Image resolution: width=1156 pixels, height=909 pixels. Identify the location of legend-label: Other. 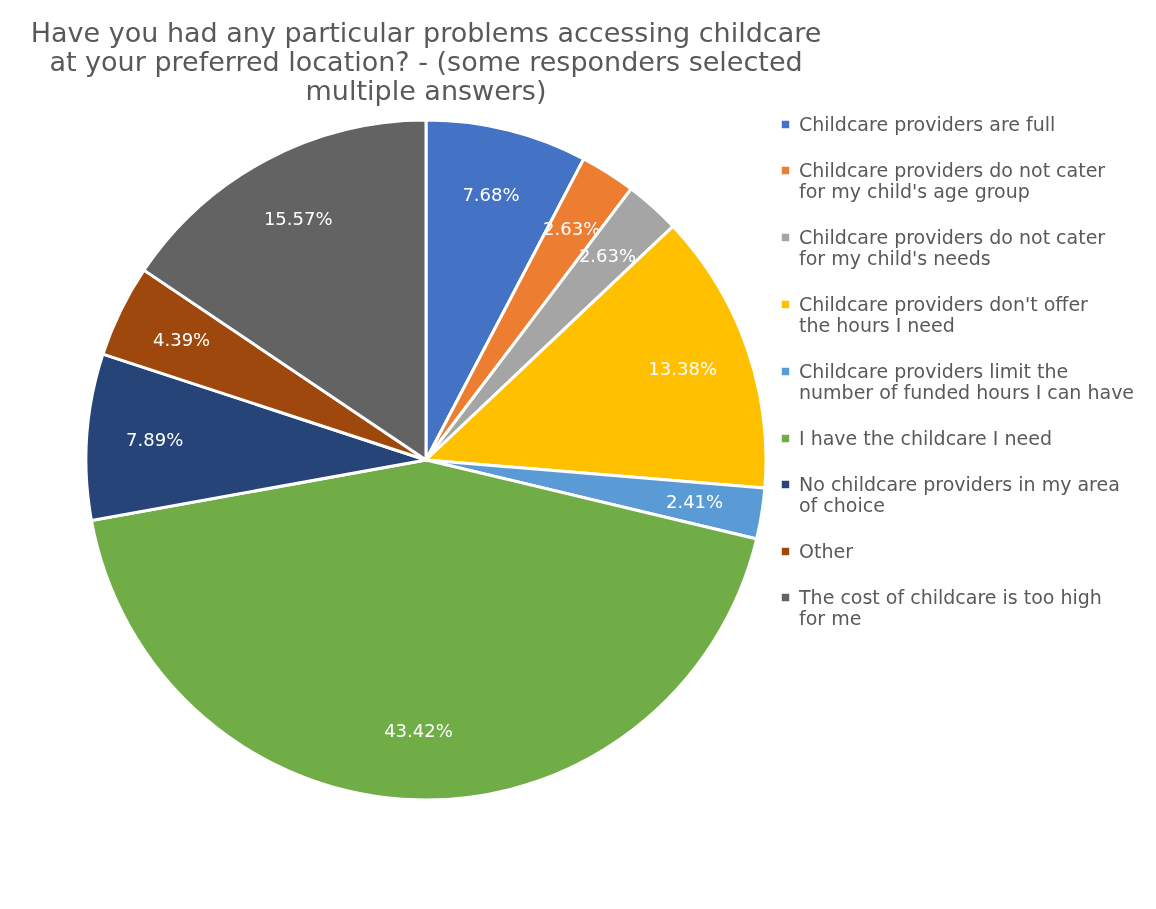
(826, 550).